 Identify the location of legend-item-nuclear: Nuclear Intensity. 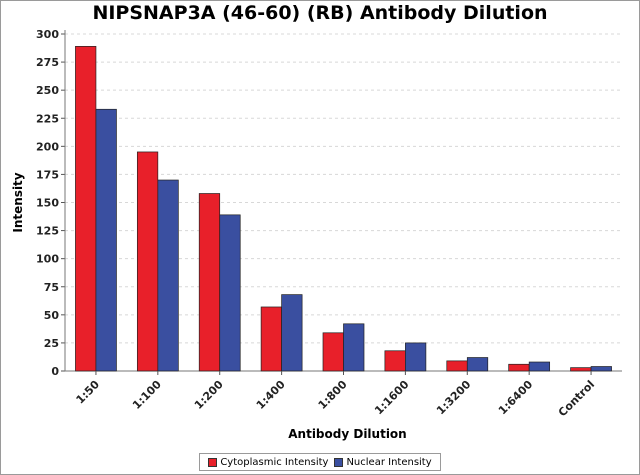
(383, 462).